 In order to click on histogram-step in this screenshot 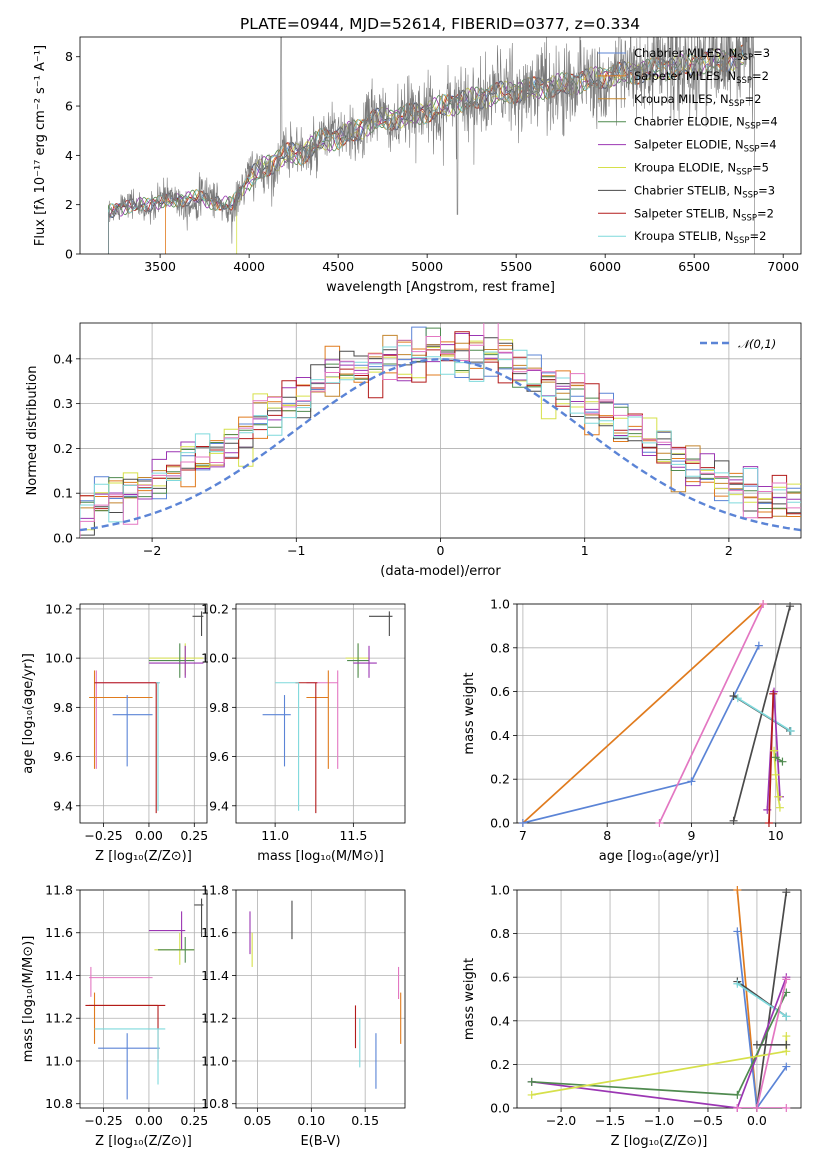, I will do `click(440, 441)`.